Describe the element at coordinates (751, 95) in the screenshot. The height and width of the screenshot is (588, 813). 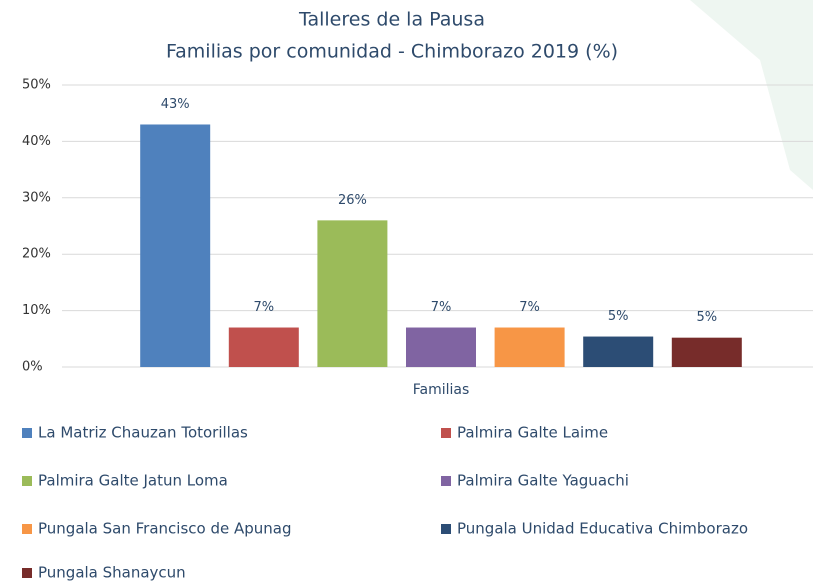
I see `decoration` at that location.